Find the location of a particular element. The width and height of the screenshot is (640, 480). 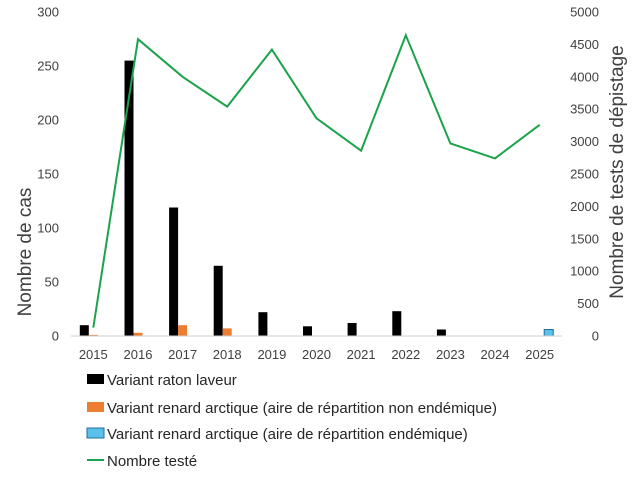

y-tick-label: 250 is located at coordinates (48, 66).